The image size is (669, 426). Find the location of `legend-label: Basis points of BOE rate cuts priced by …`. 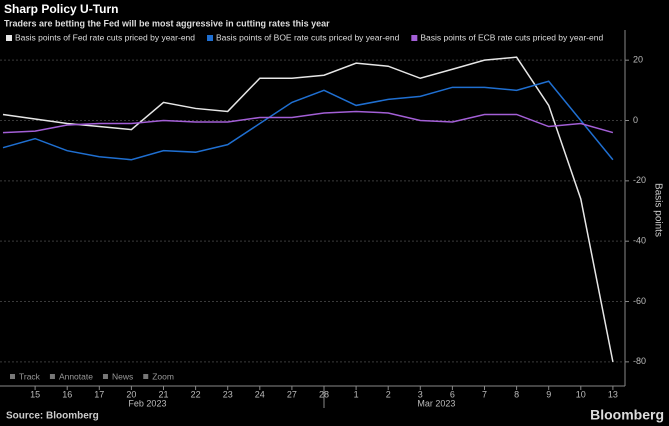

legend-label: Basis points of BOE rate cuts priced by … is located at coordinates (308, 37).